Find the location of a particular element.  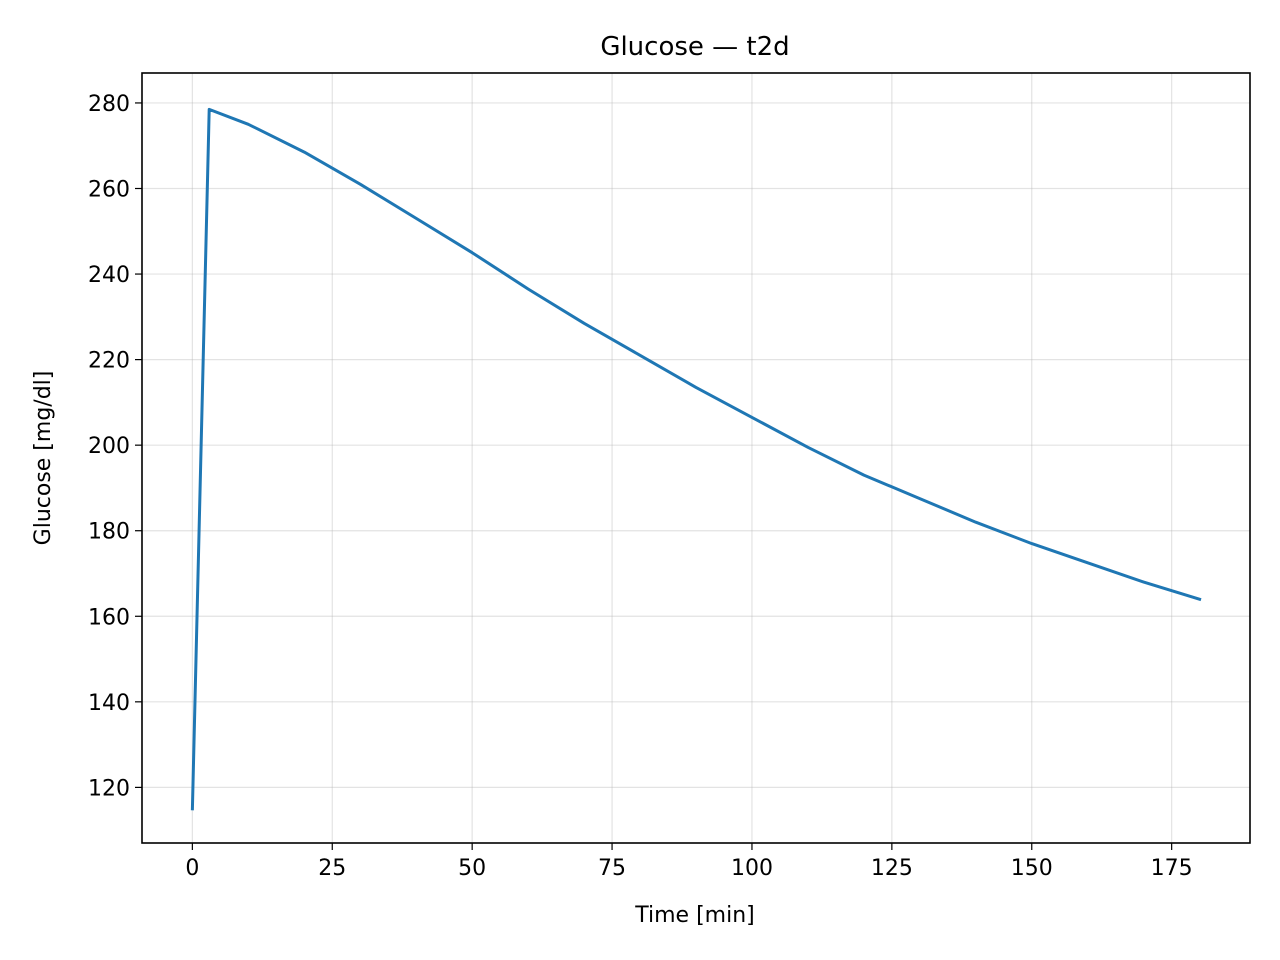

x-tick-label: 0 is located at coordinates (192, 868).